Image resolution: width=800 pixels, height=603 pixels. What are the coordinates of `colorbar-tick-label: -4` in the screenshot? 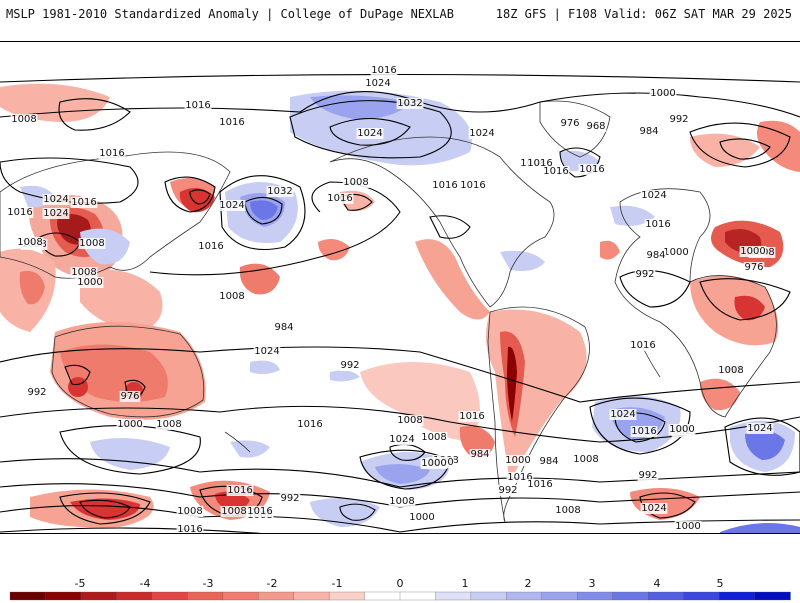 It's located at (145, 583).